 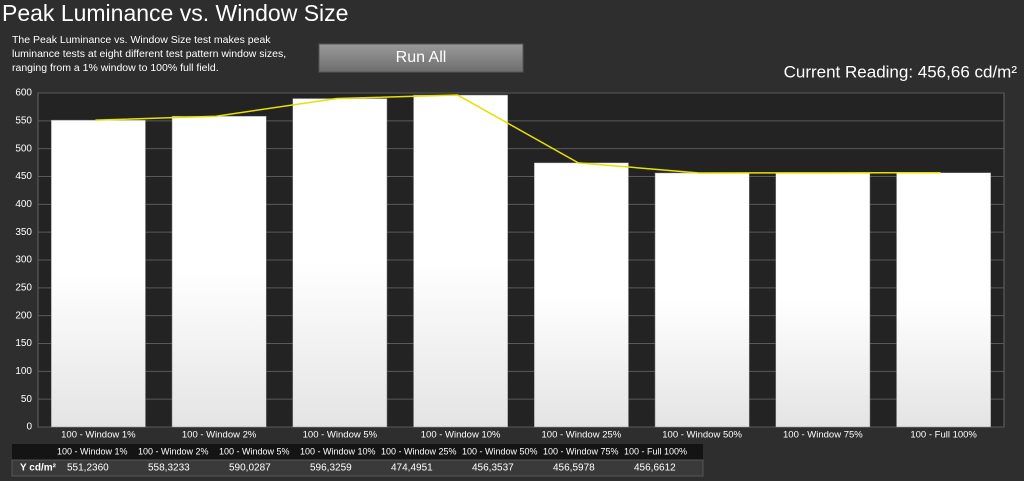 I want to click on x-tick-label: 100 - Full 100%, so click(x=943, y=435).